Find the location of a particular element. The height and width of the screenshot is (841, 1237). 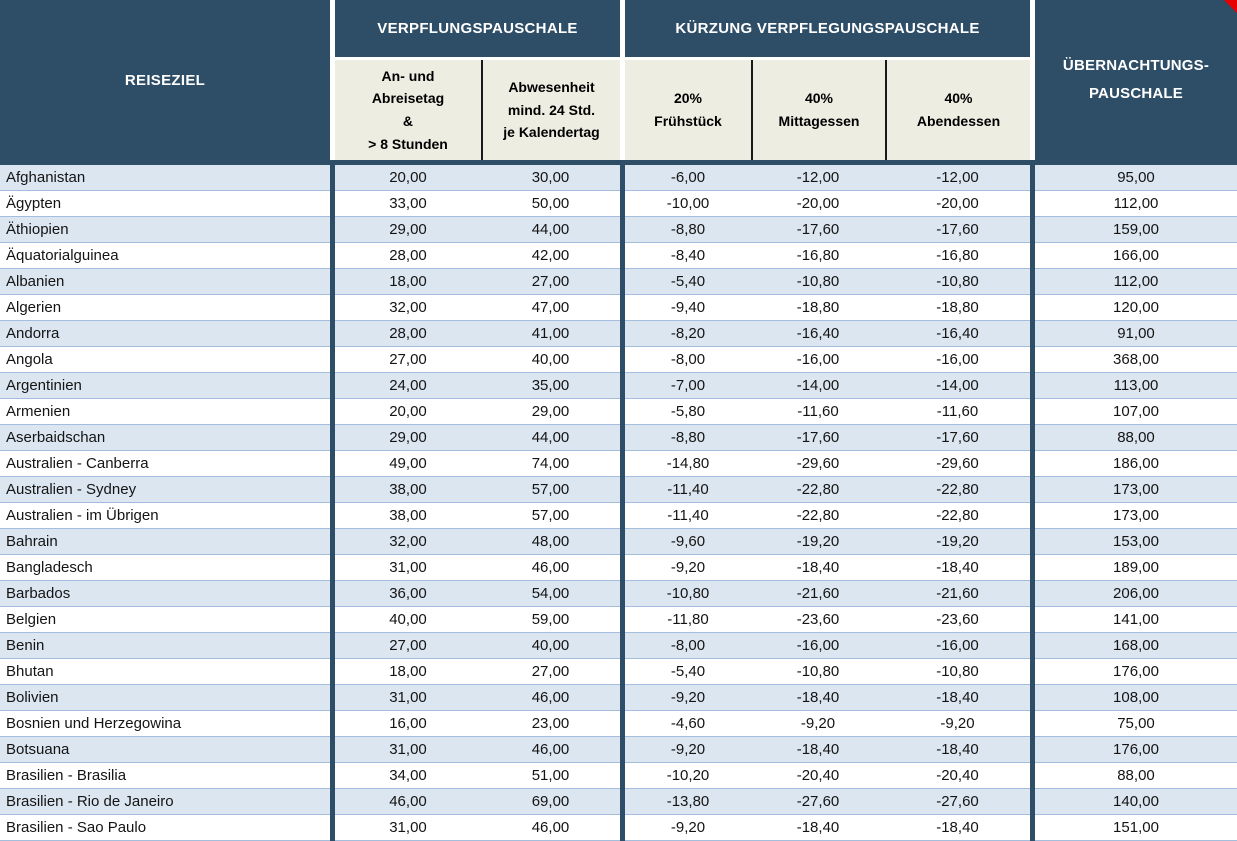

cell-destination: Bahrain is located at coordinates (165, 542).